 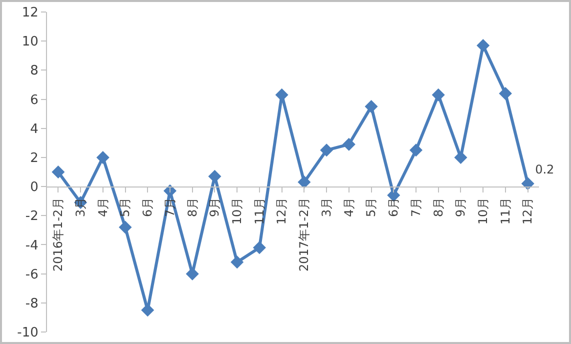 I want to click on y-tick-label: 8, so click(x=34, y=71).